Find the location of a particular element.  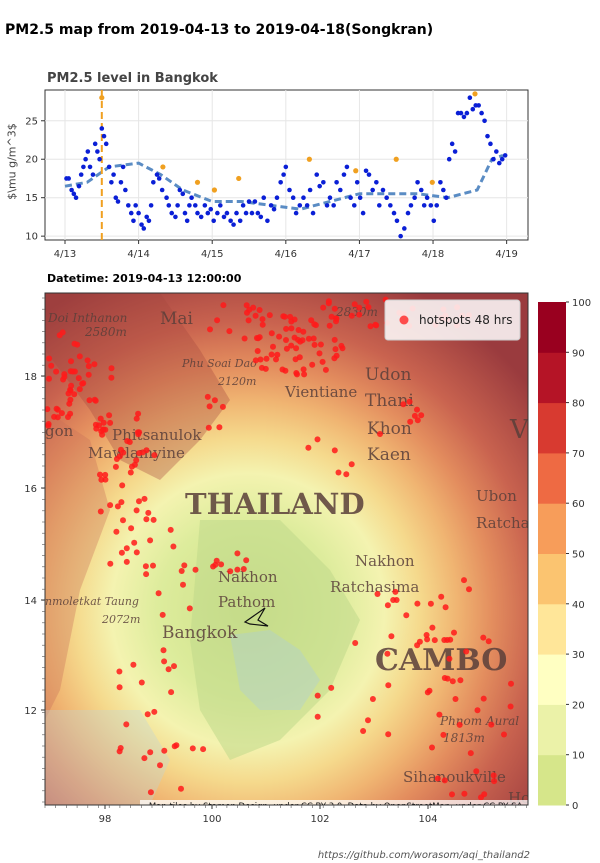

x-tick-label: 4/18 is located at coordinates (433, 254).